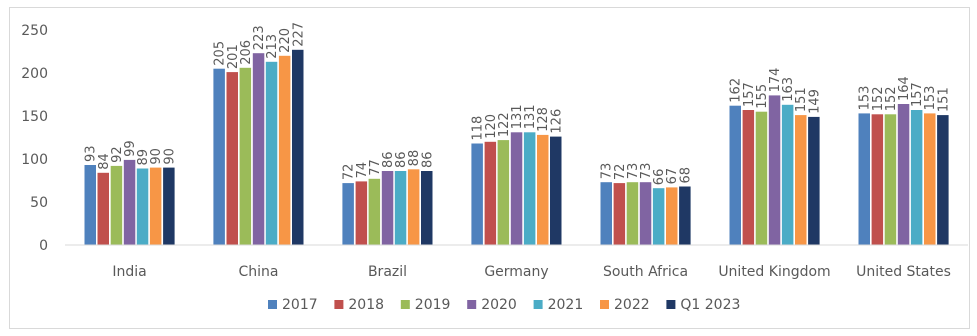  What do you see at coordinates (300, 305) in the screenshot?
I see `legend-label-2017: 2017` at bounding box center [300, 305].